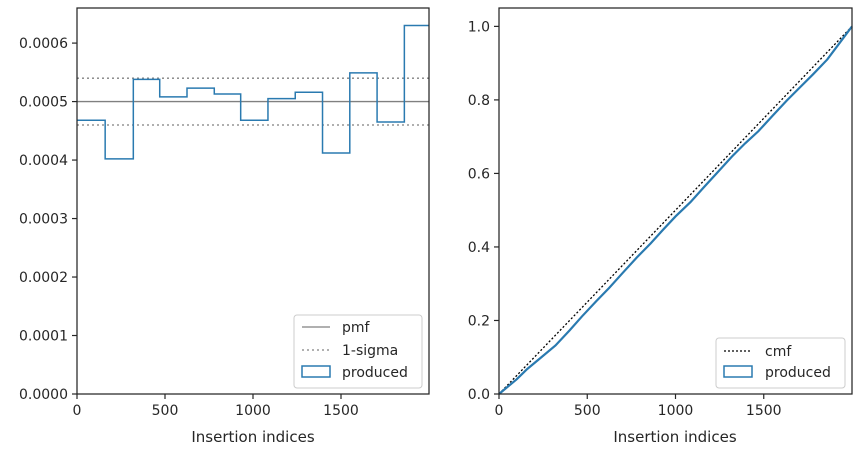 The image size is (861, 458). Describe the element at coordinates (43, 395) in the screenshot. I see `left-y-tick-label: 0.0000` at that location.